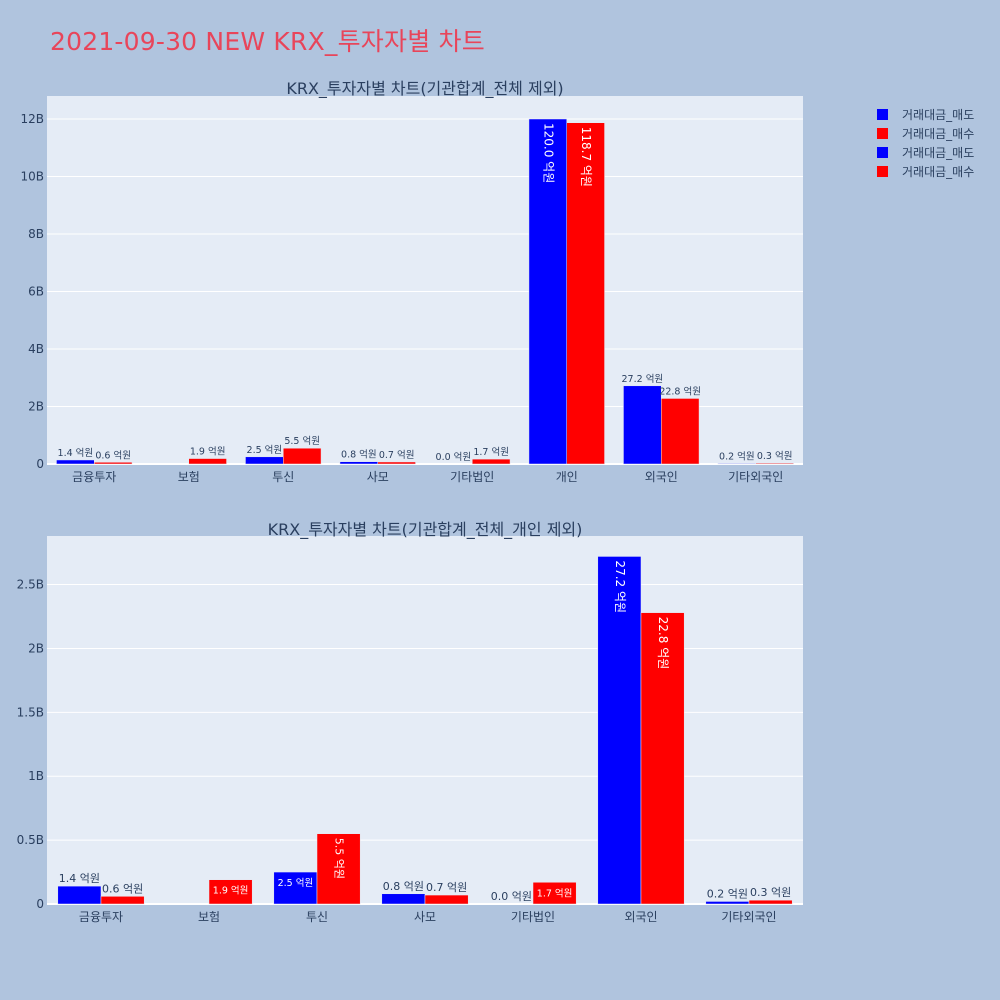 This screenshot has width=1000, height=1000. I want to click on y-tick-label: 6B, so click(36, 292).